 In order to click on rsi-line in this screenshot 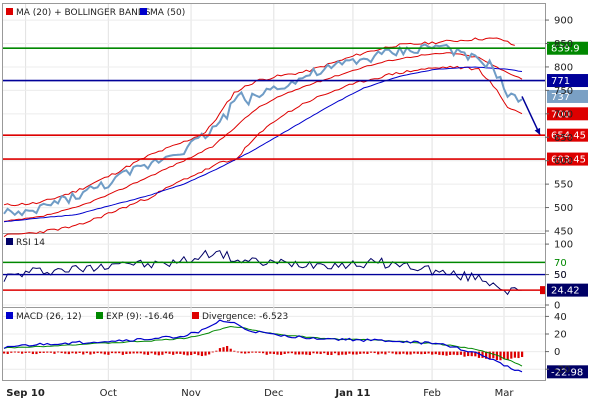, I will do `click(263, 272)`.